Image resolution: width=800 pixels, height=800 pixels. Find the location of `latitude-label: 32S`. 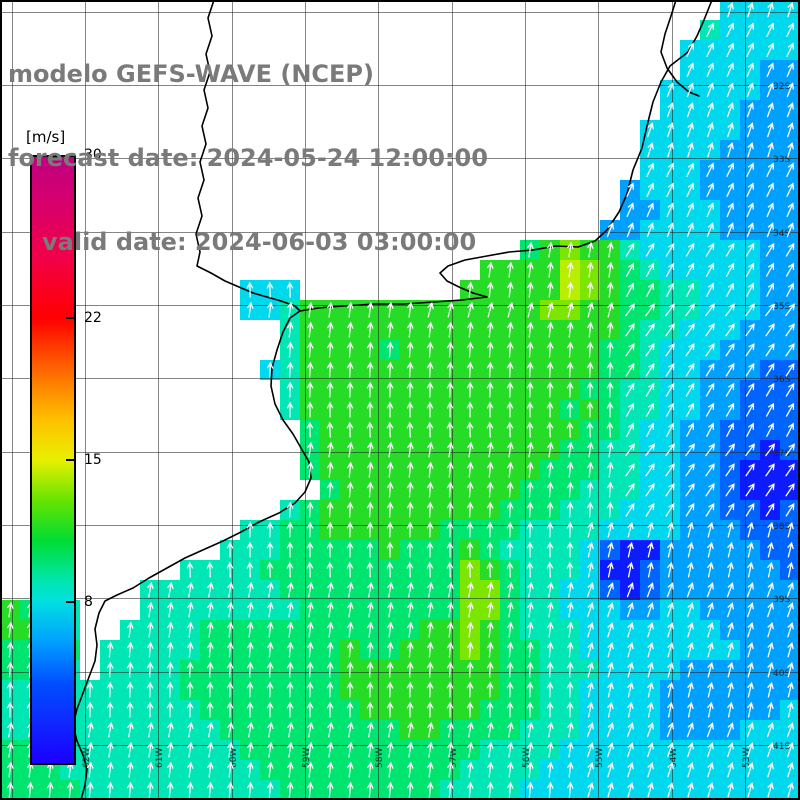

latitude-label: 32S is located at coordinates (781, 87).